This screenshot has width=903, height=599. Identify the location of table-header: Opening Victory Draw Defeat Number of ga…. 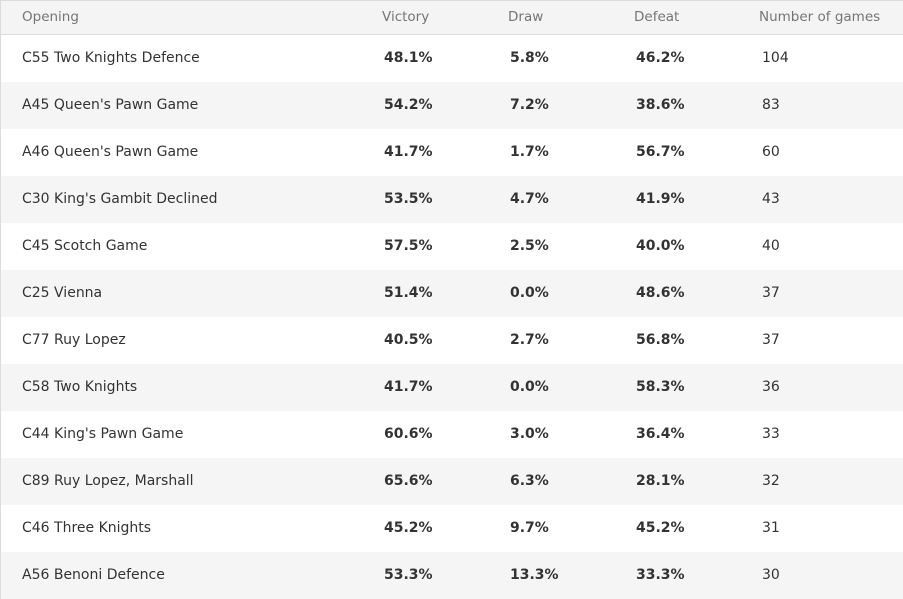
(452, 17).